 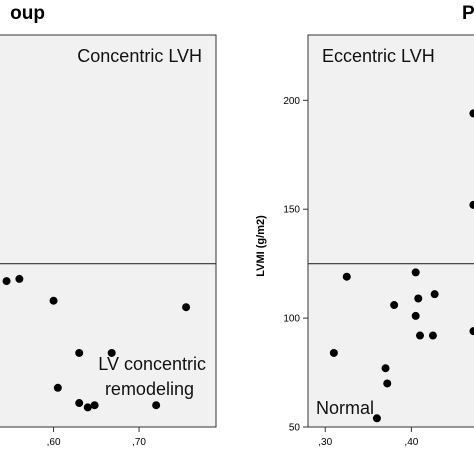 What do you see at coordinates (345, 408) in the screenshot?
I see `region-label-normal: Normal` at bounding box center [345, 408].